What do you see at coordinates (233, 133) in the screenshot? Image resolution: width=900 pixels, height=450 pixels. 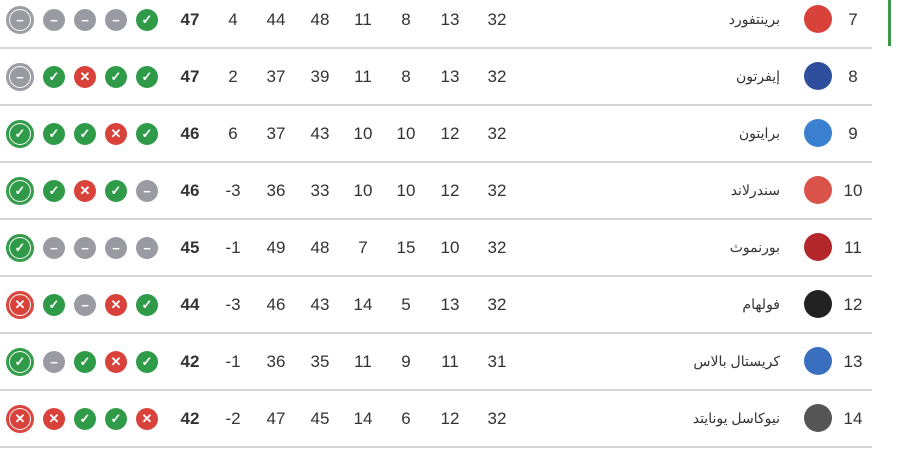 I see `goal-difference-cell: 6` at bounding box center [233, 133].